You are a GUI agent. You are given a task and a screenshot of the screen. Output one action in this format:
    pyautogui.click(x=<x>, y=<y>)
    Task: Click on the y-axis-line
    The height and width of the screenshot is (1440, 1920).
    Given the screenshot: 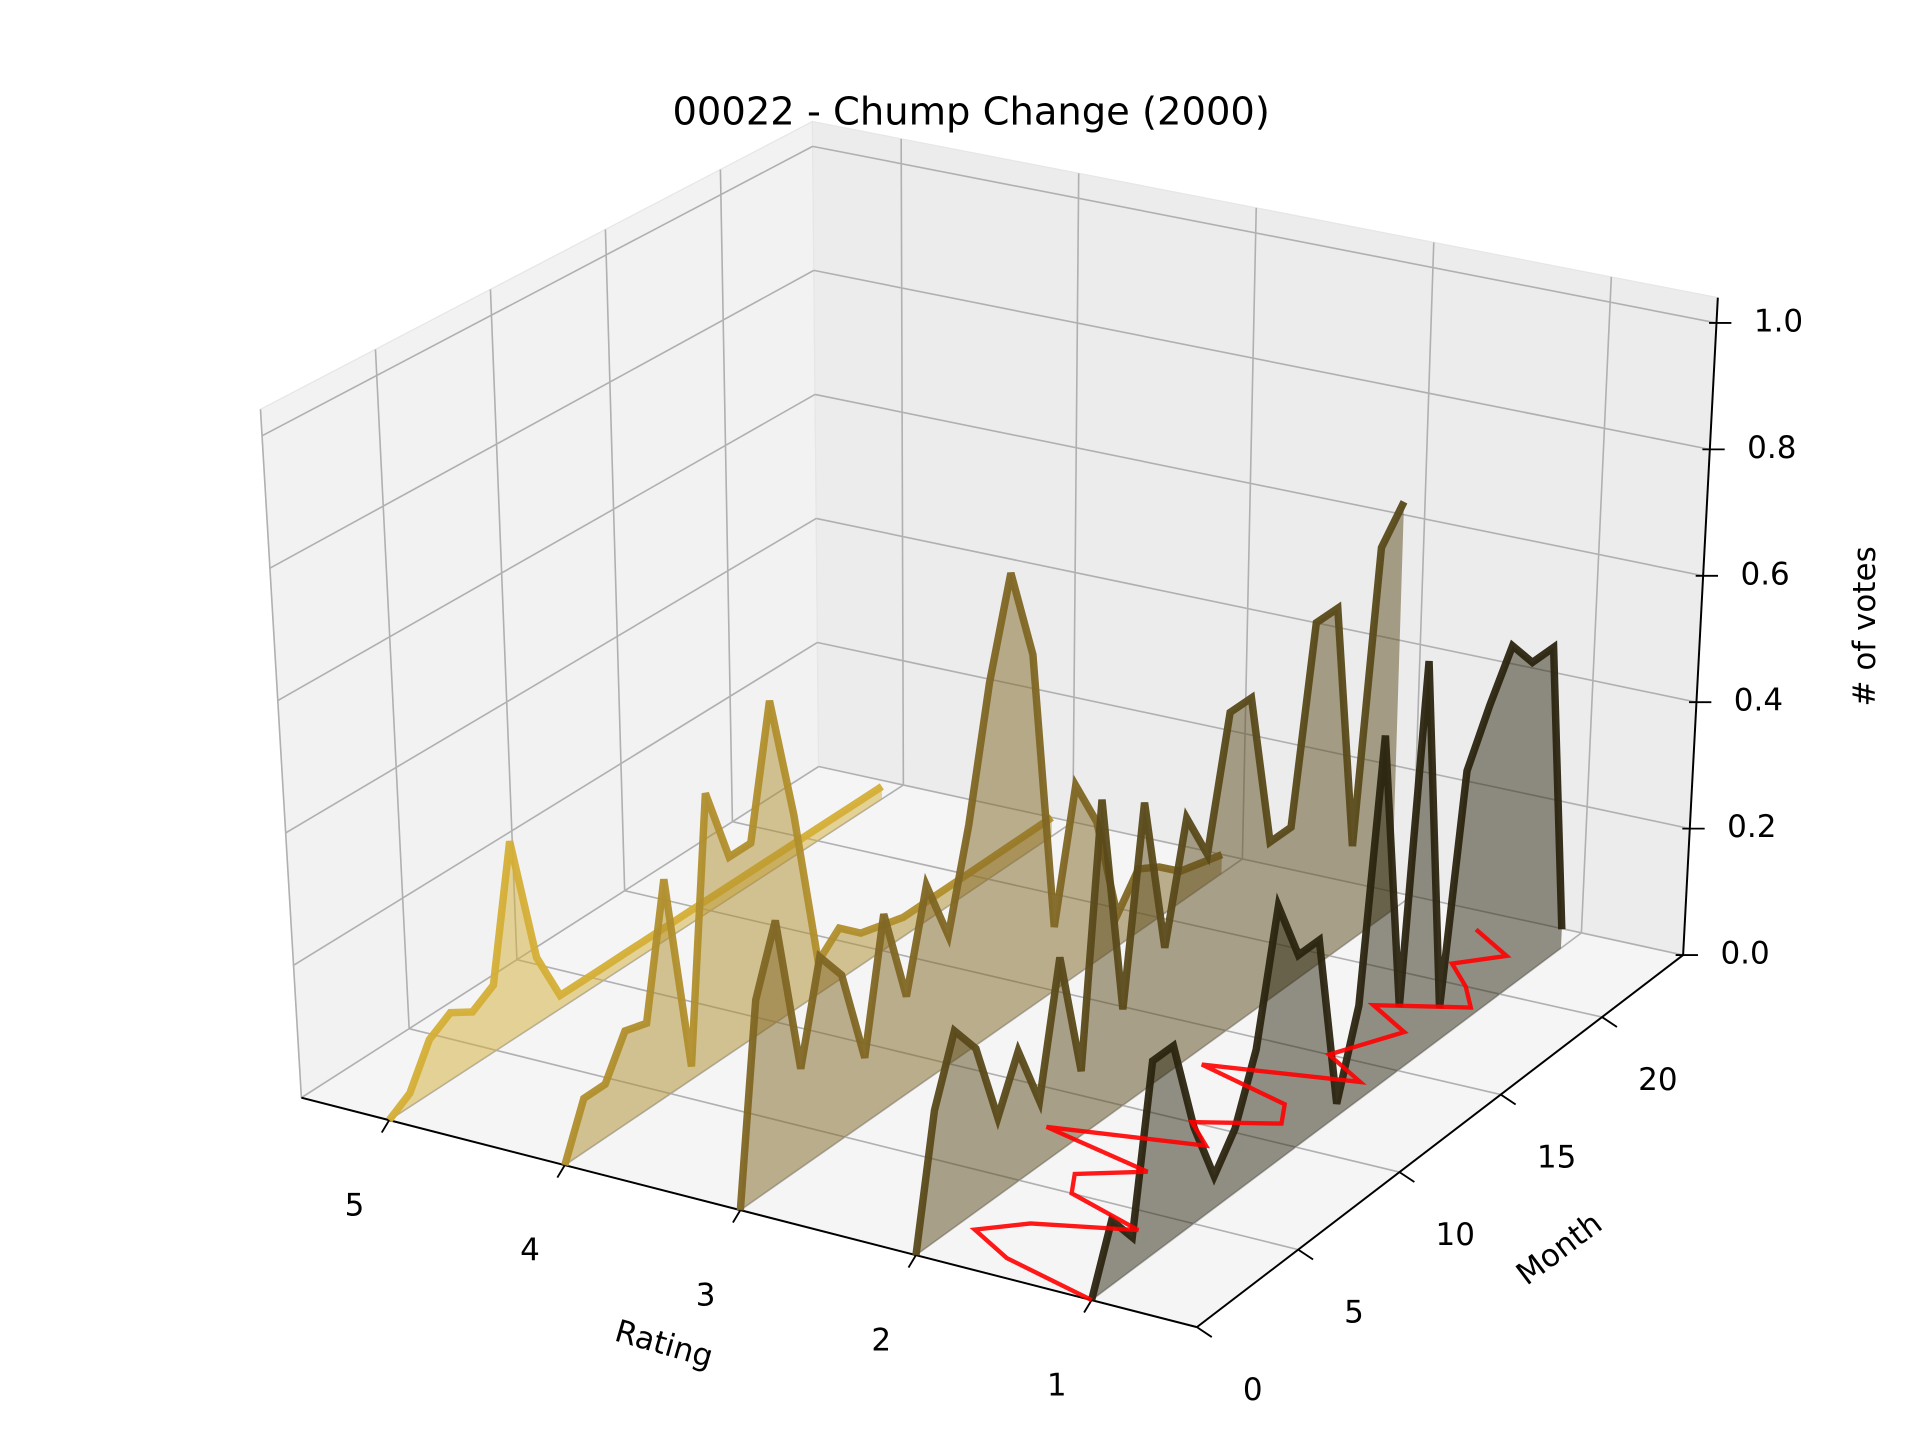 What is the action you would take?
    pyautogui.click(x=1440, y=1141)
    